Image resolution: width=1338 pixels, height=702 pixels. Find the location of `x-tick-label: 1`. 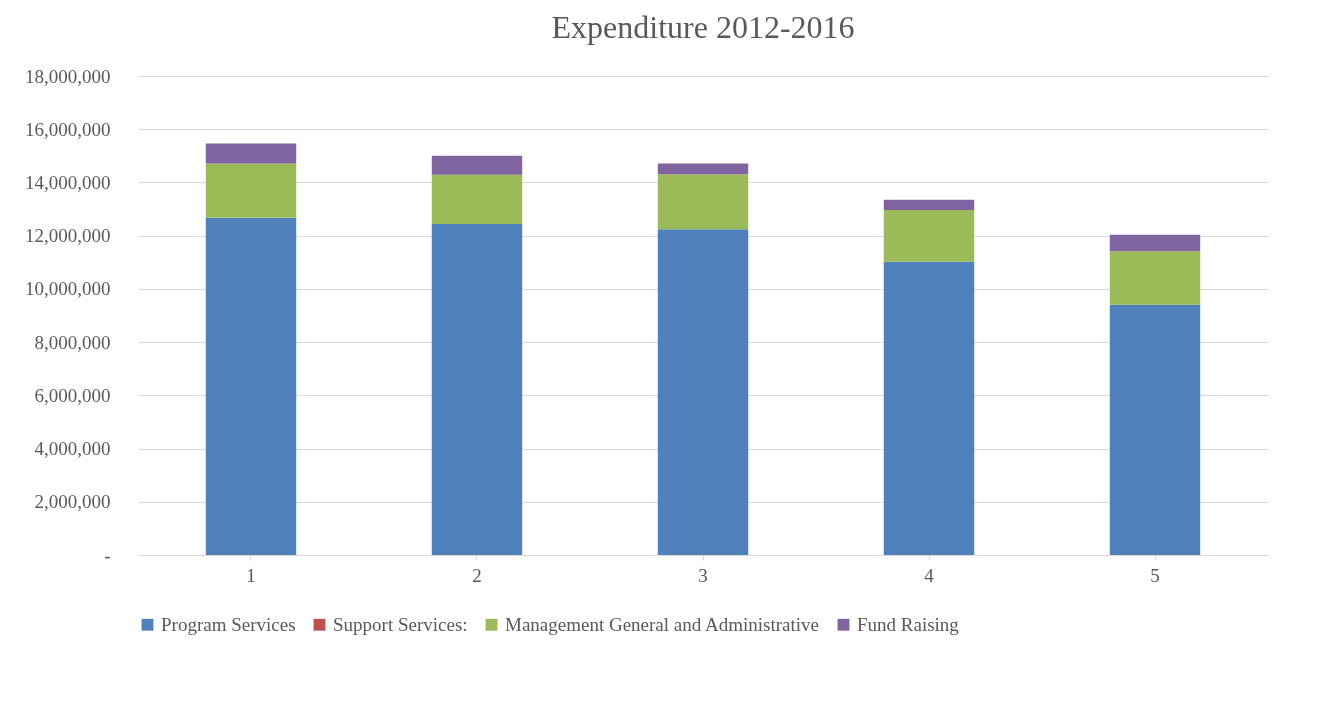

x-tick-label: 1 is located at coordinates (251, 575).